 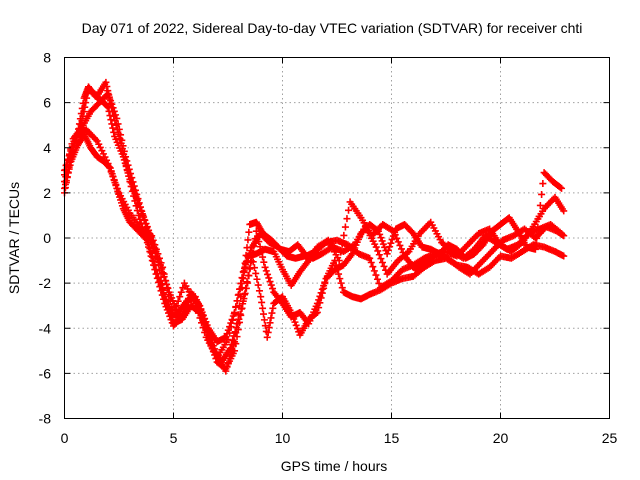 I want to click on x-tick-label: 25, so click(x=610, y=438).